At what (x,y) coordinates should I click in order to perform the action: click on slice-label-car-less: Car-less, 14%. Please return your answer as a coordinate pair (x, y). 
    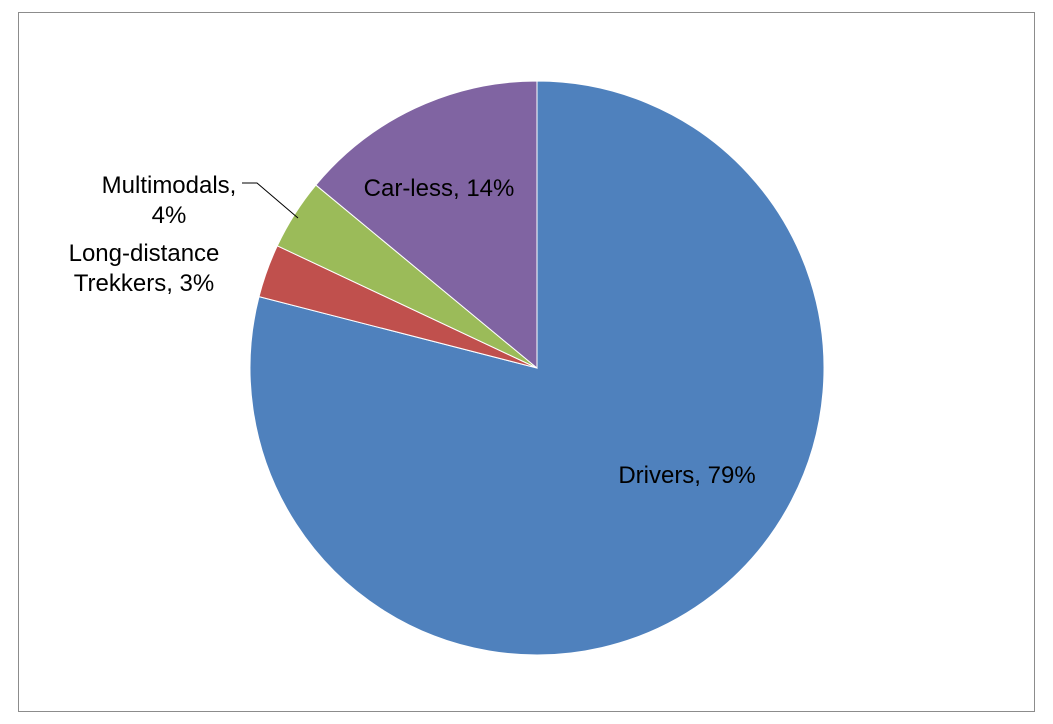
    Looking at the image, I should click on (439, 188).